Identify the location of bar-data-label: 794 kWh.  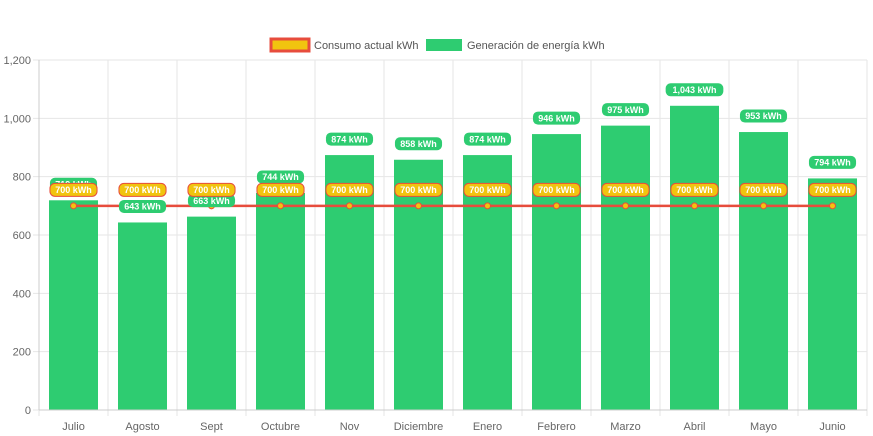
(832, 162).